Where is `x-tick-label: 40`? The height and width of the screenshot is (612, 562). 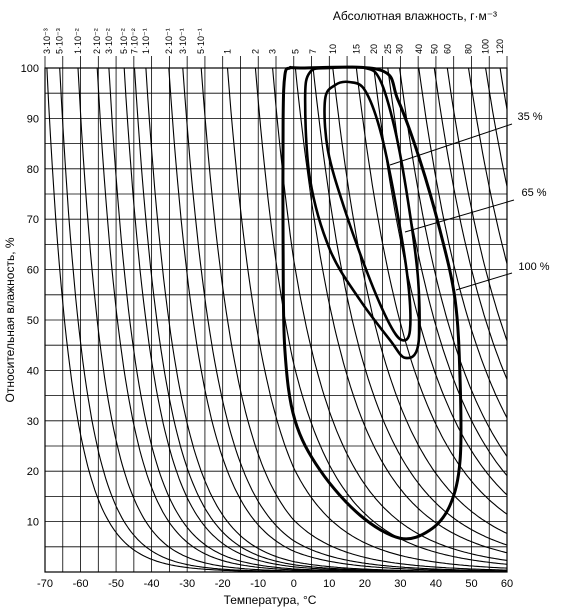 x-tick-label: 40 is located at coordinates (436, 584).